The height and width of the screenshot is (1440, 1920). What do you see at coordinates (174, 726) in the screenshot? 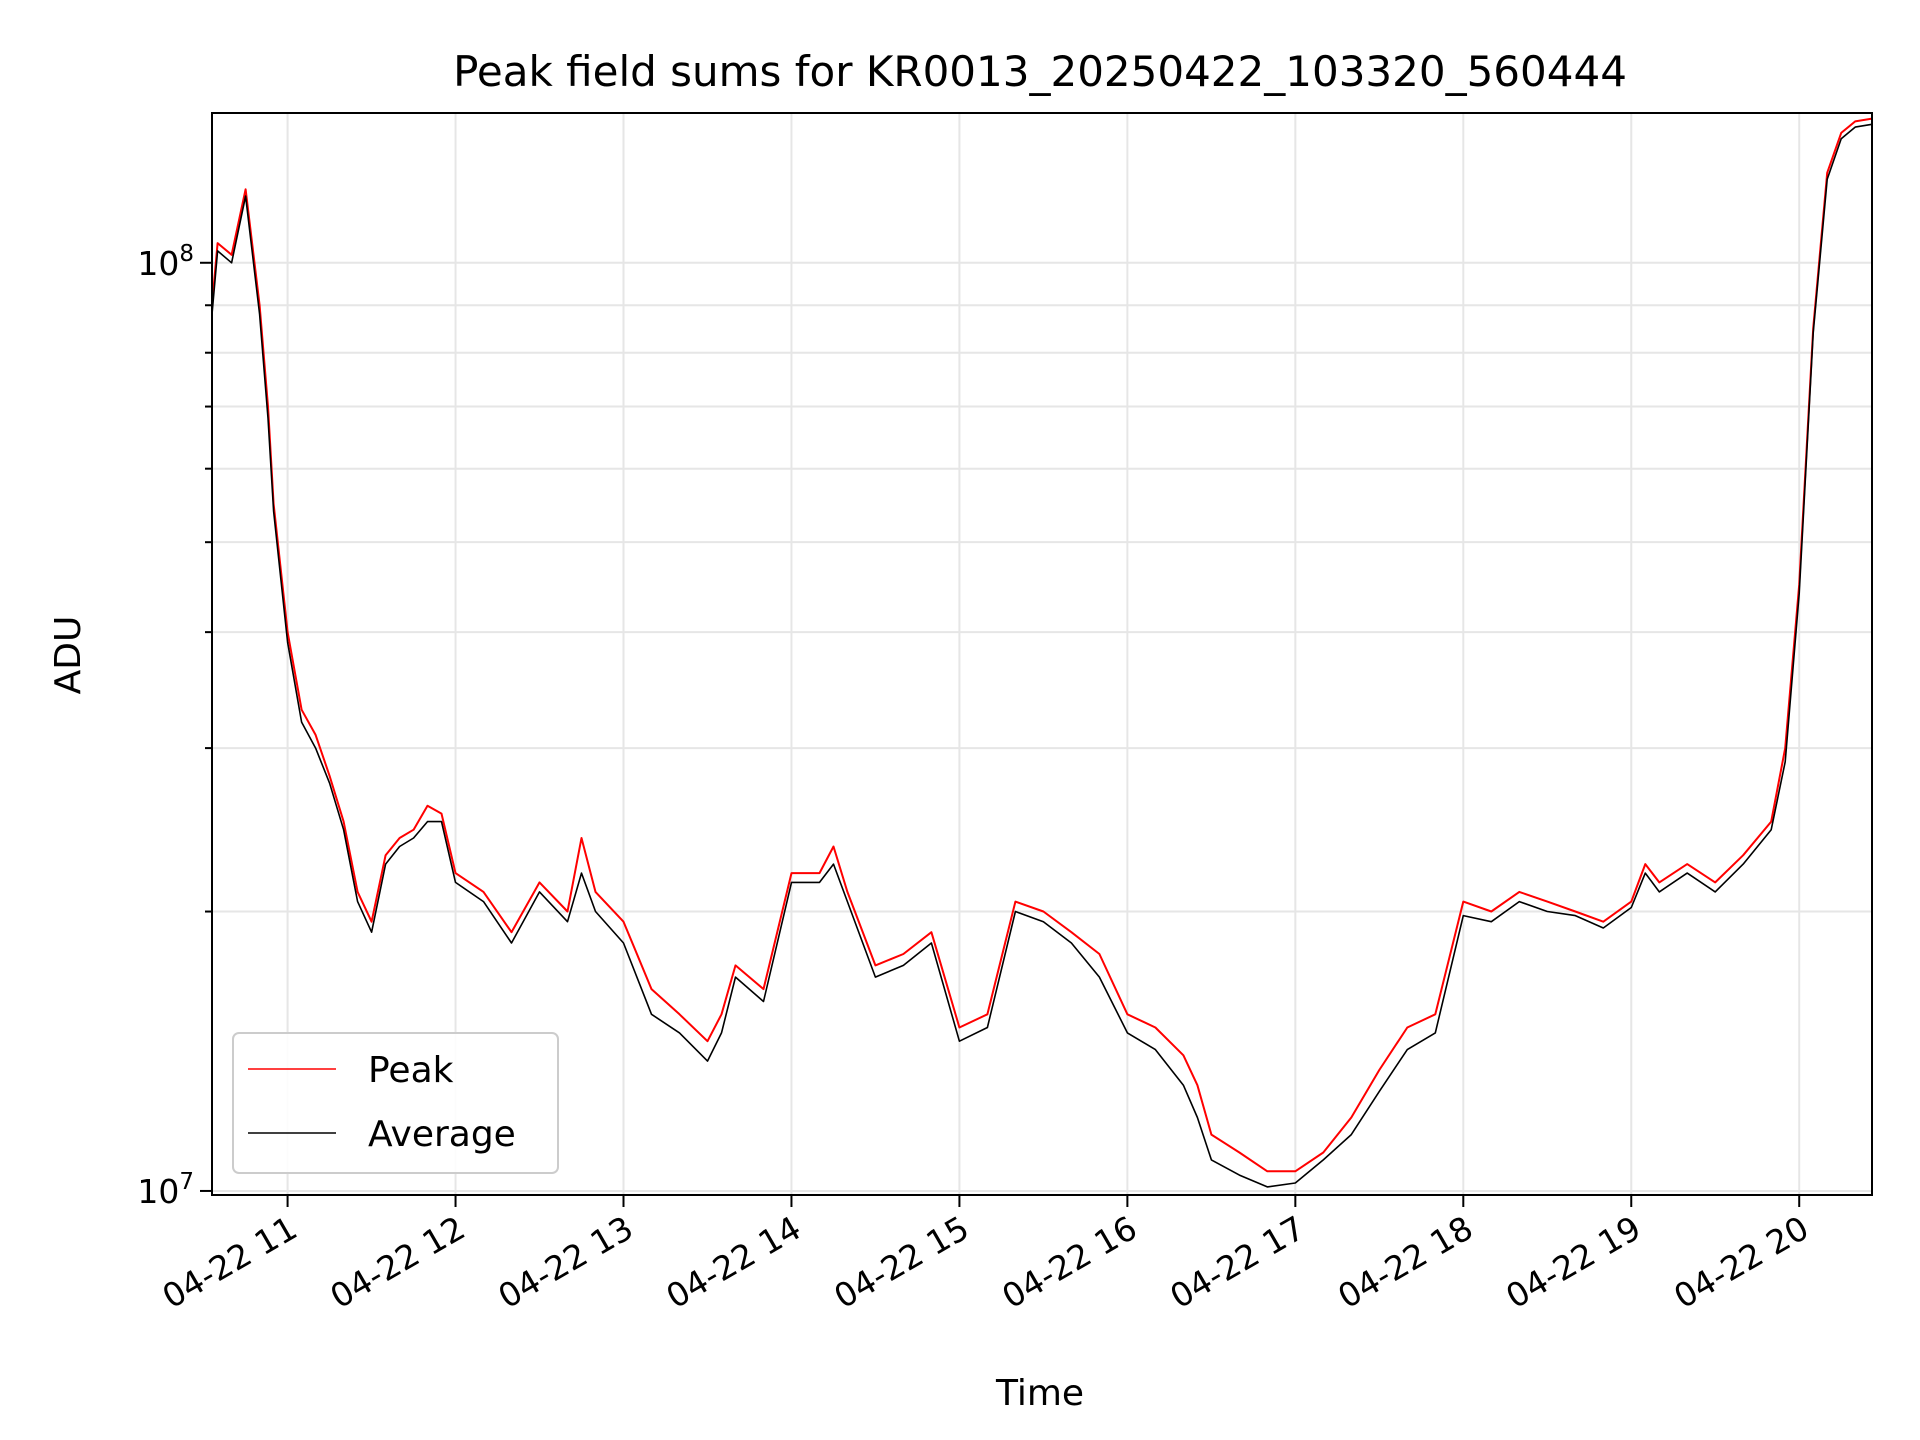
I see `y-axis: 107 108` at bounding box center [174, 726].